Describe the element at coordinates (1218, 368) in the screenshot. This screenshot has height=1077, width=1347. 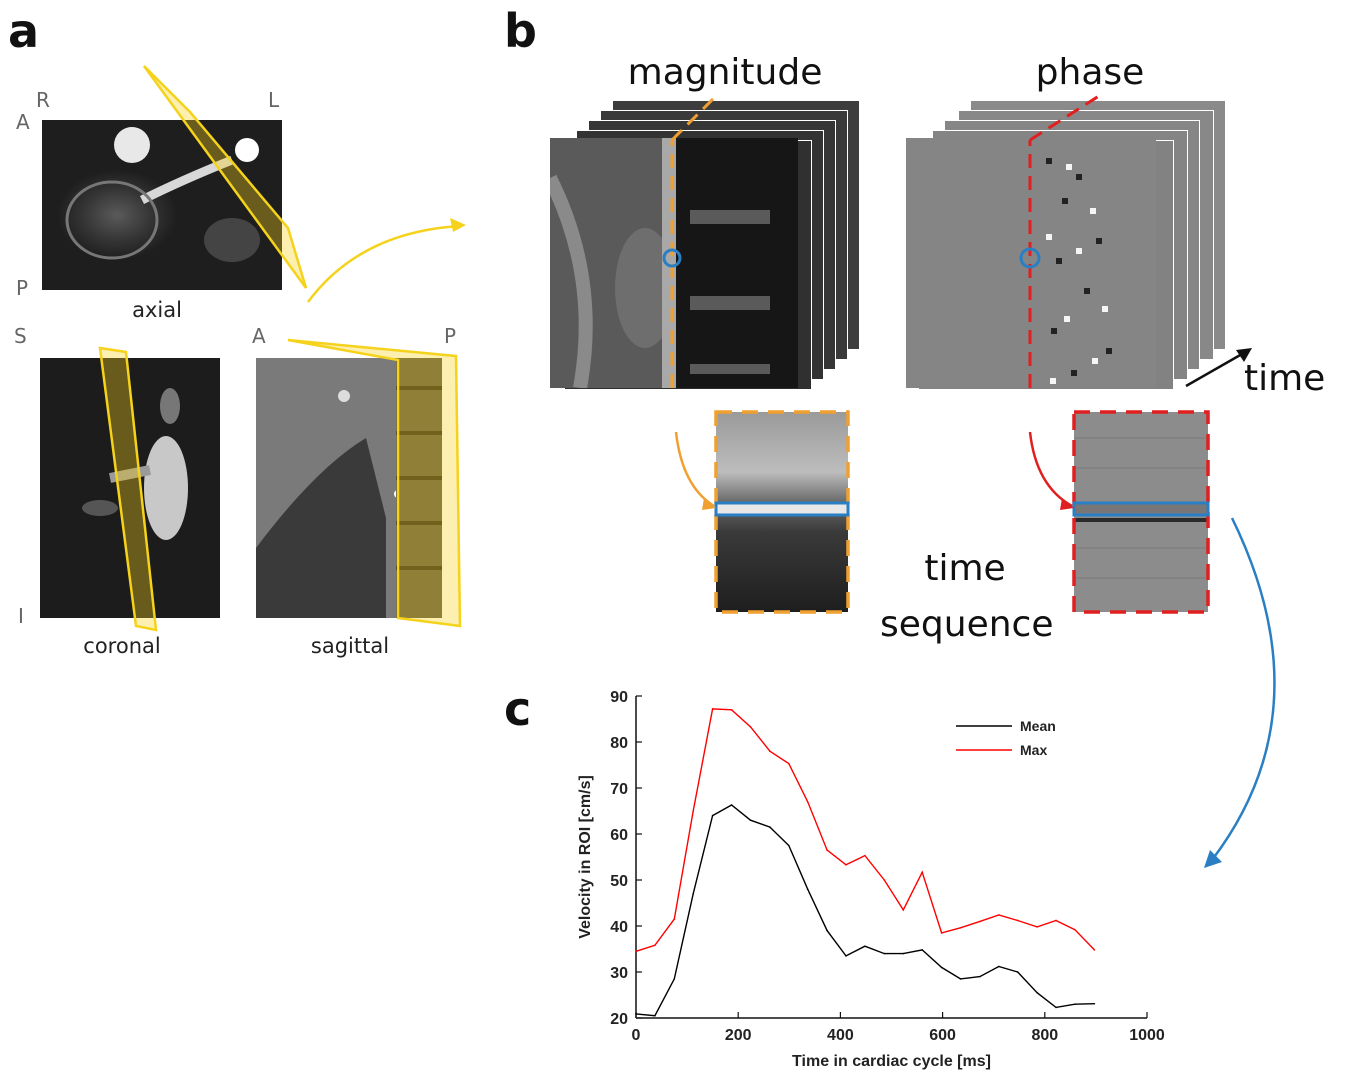
I see `time-arrow-icon` at that location.